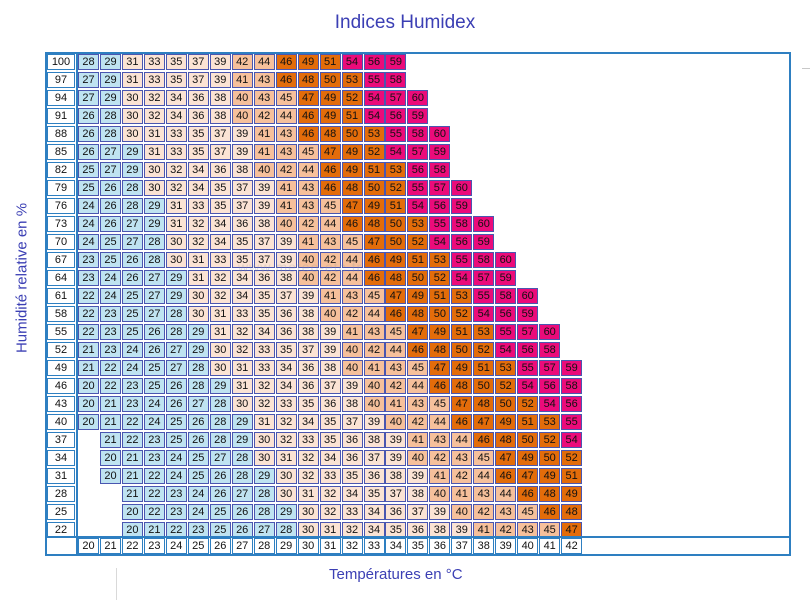 This screenshot has width=810, height=600. Describe the element at coordinates (396, 574) in the screenshot. I see `x-axis-label: Températures en °C` at that location.